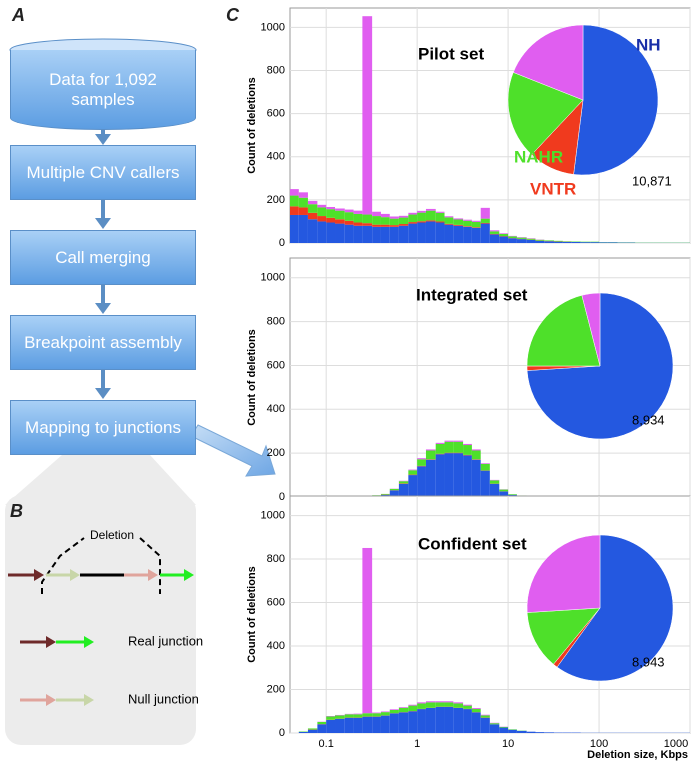  I want to click on panel-label: B, so click(16, 511).